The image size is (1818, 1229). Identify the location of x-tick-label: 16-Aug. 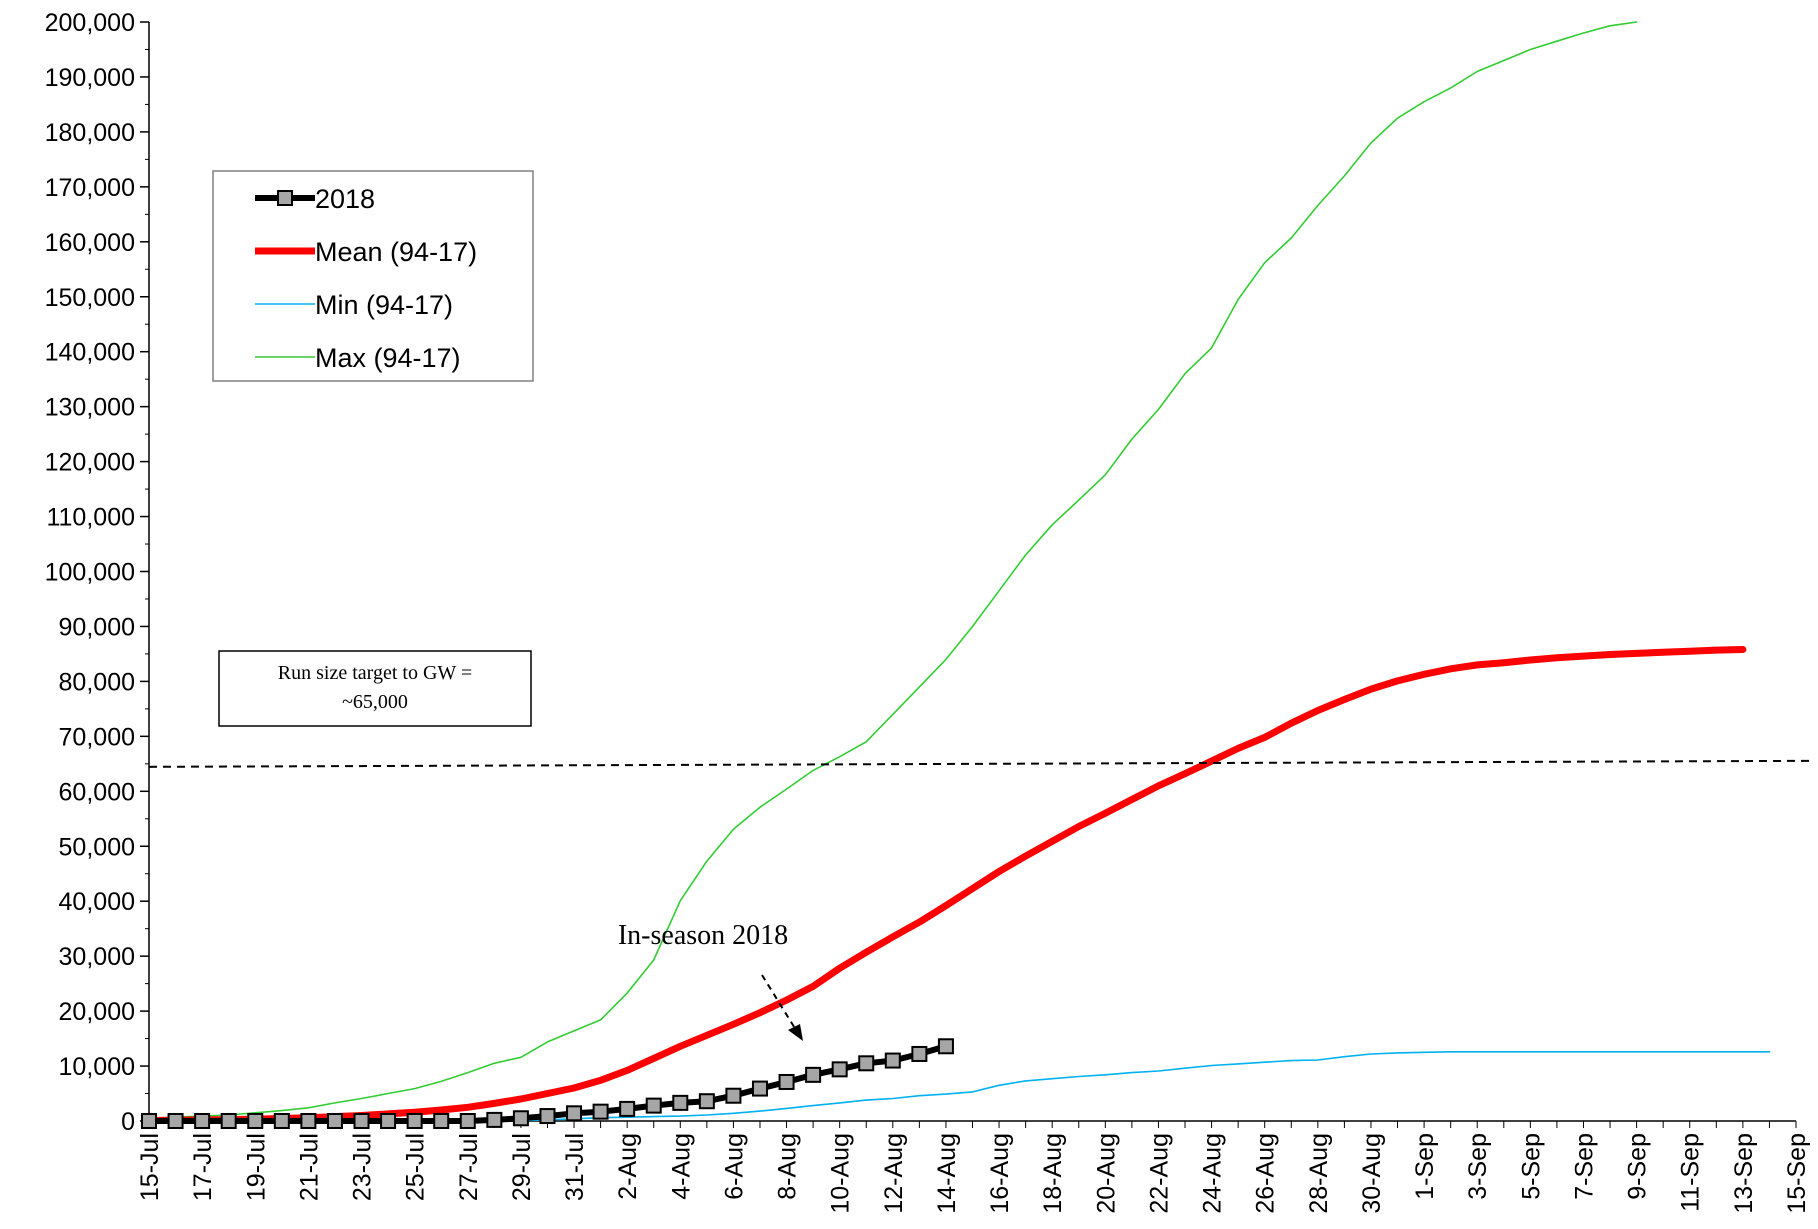
(1000, 1173).